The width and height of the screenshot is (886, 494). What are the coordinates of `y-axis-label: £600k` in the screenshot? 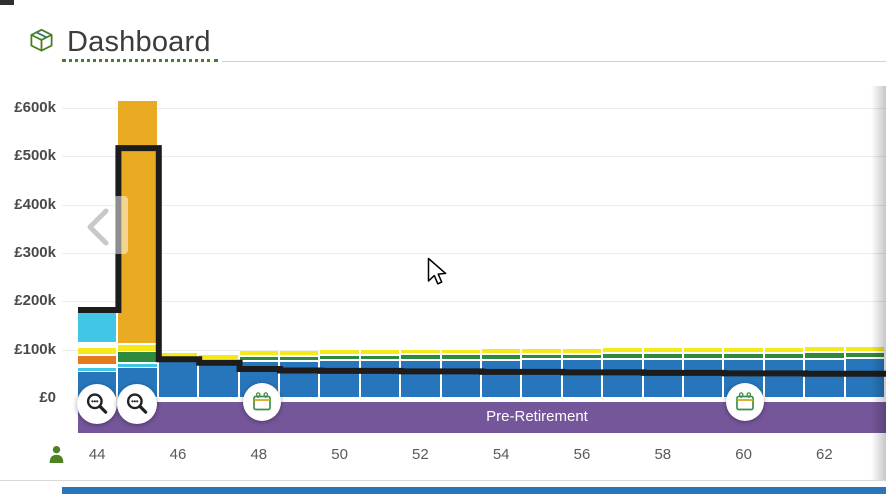 It's located at (35, 108).